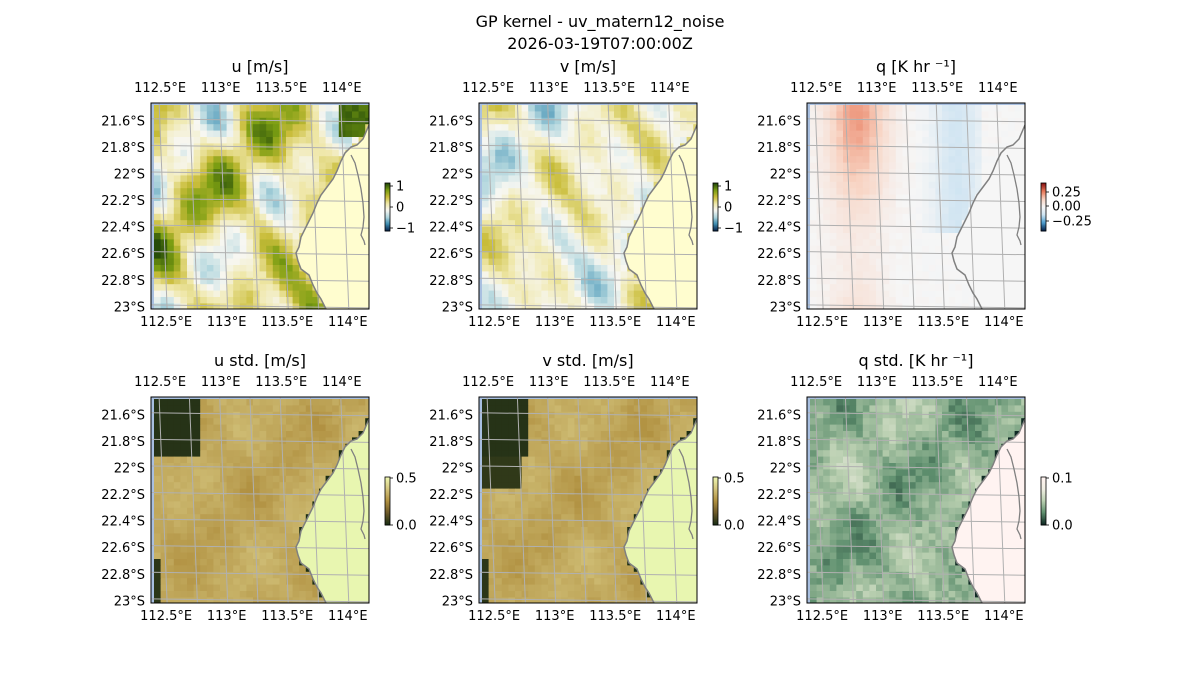 This screenshot has width=1200, height=700. What do you see at coordinates (260, 279) in the screenshot?
I see `gridline-lat` at bounding box center [260, 279].